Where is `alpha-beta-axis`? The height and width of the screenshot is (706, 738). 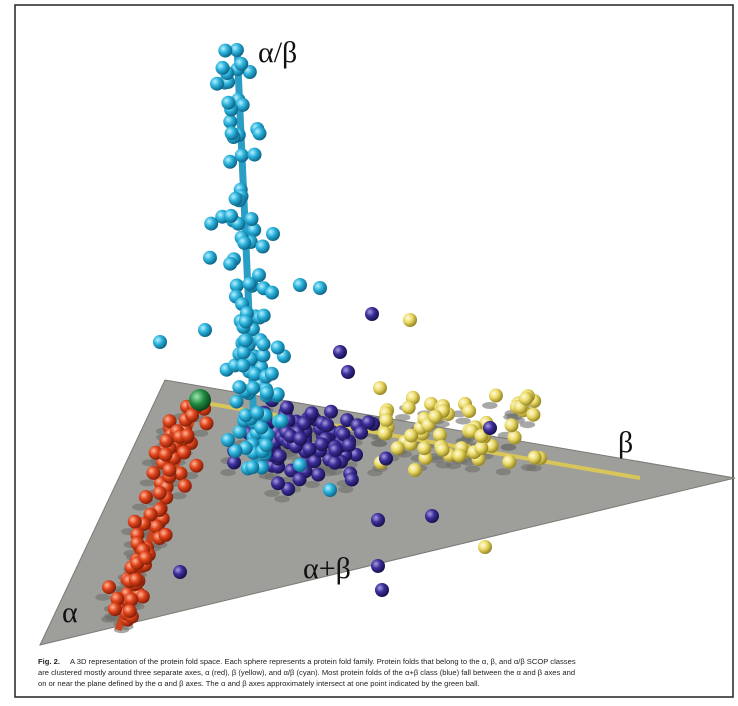 alpha-beta-axis is located at coordinates (246, 257).